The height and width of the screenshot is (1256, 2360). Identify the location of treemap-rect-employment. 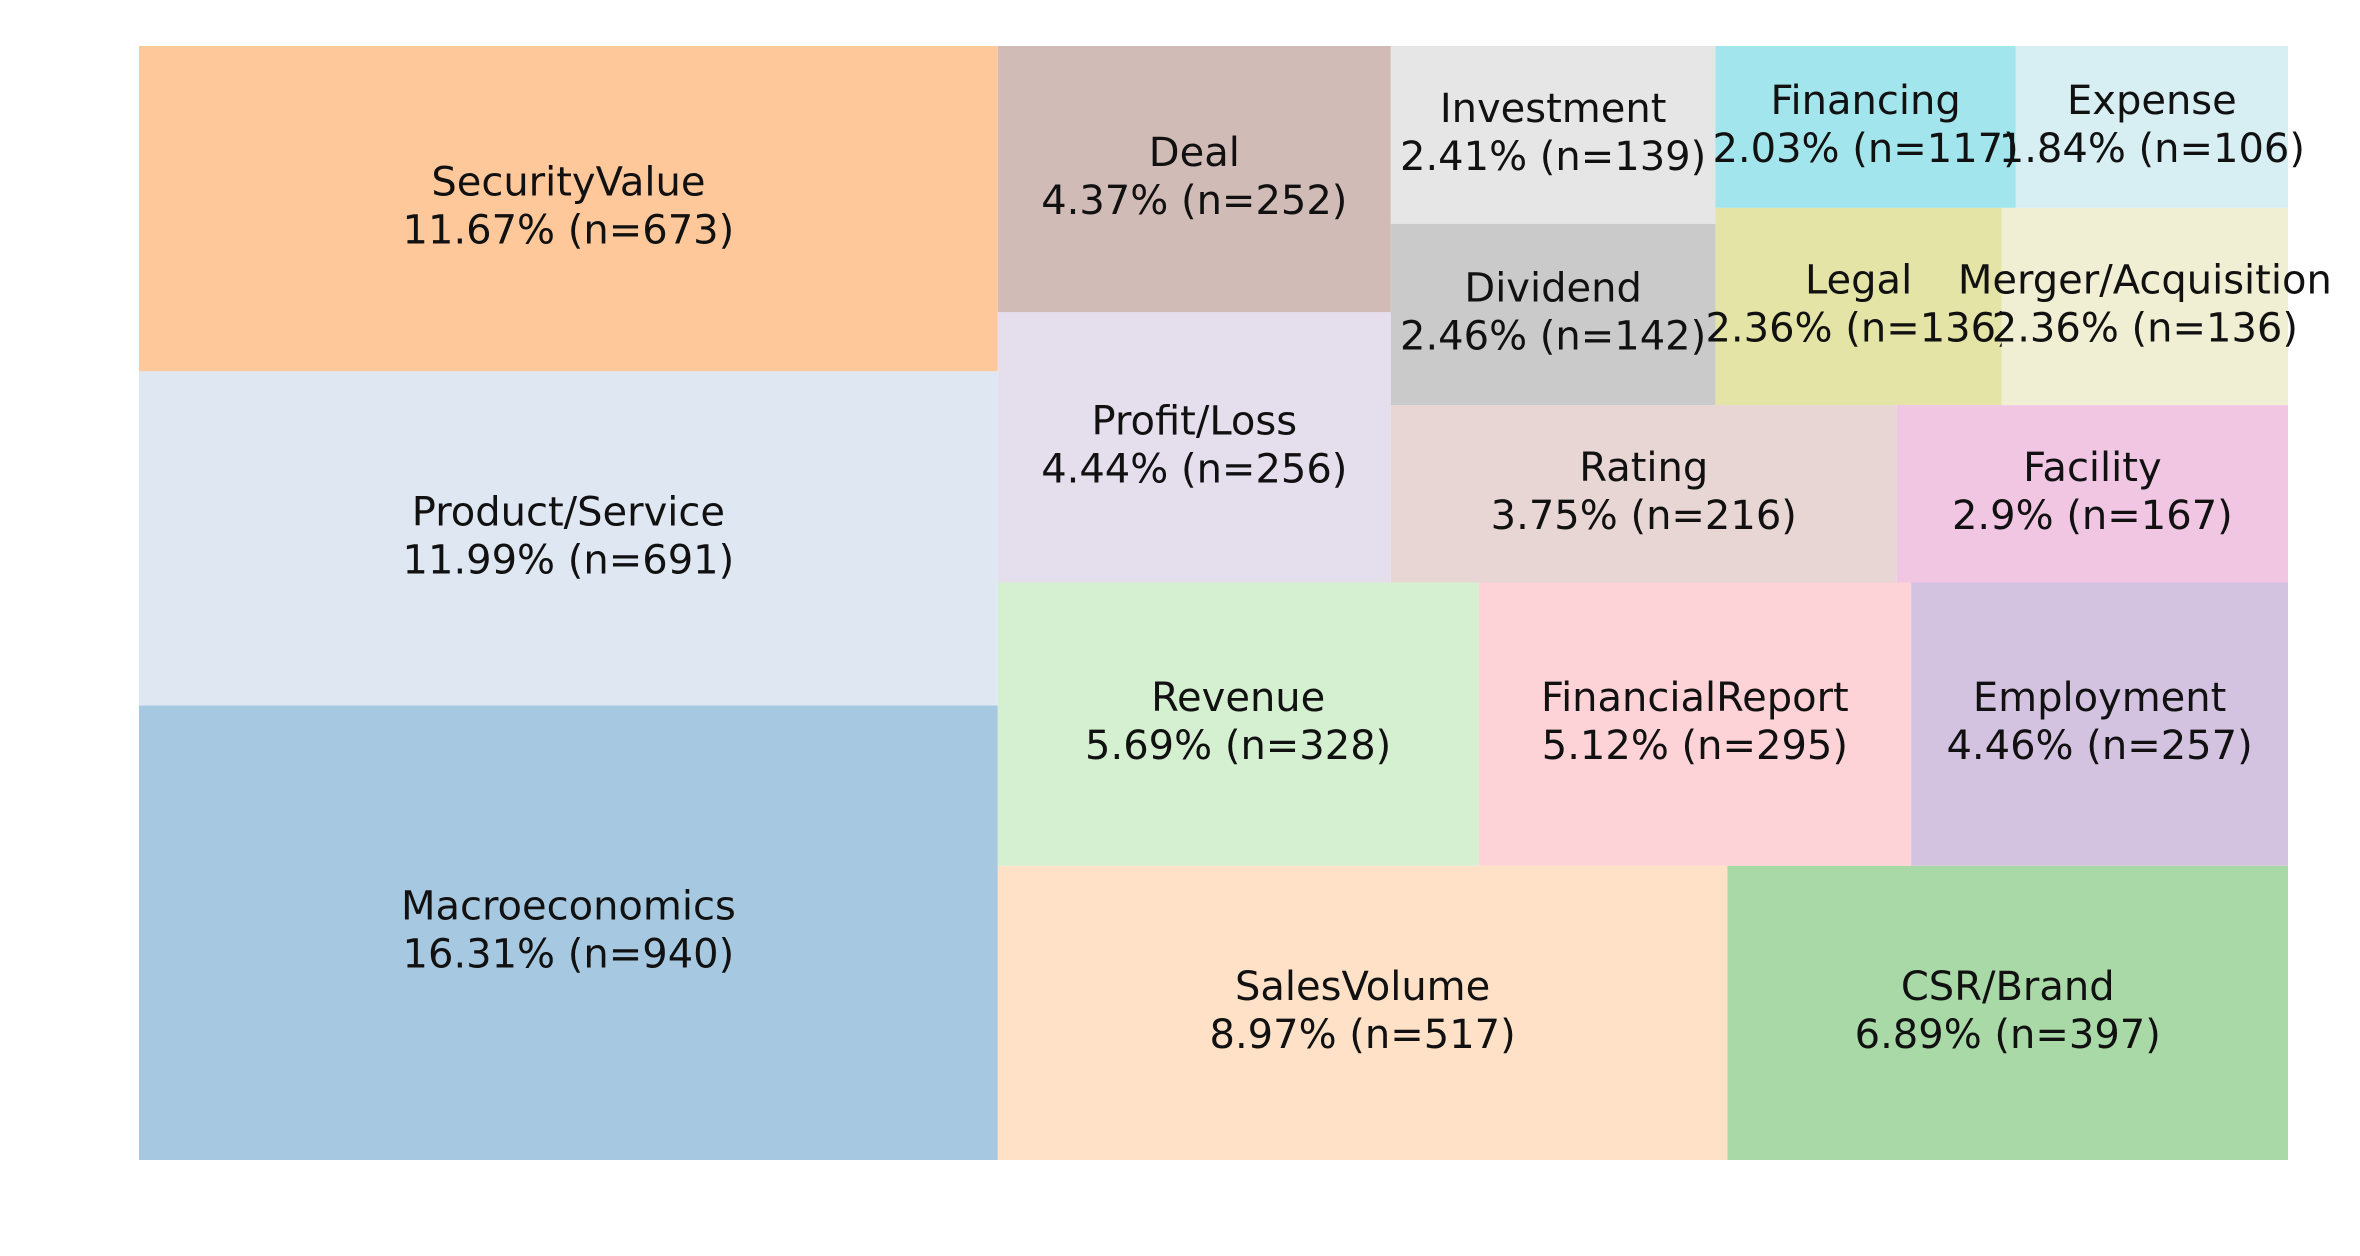
(2099, 724).